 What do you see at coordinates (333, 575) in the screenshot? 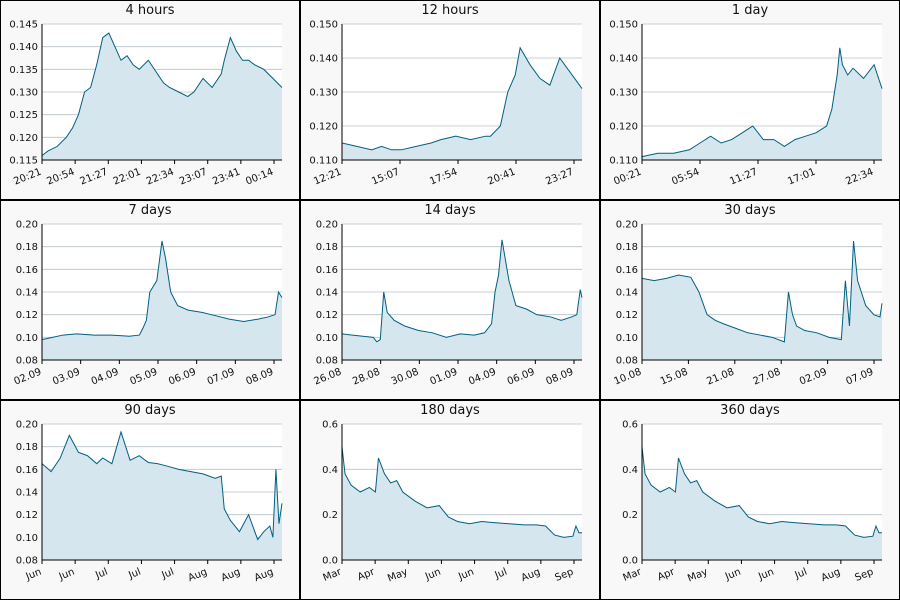
I see `x-tick-label: Mar` at bounding box center [333, 575].